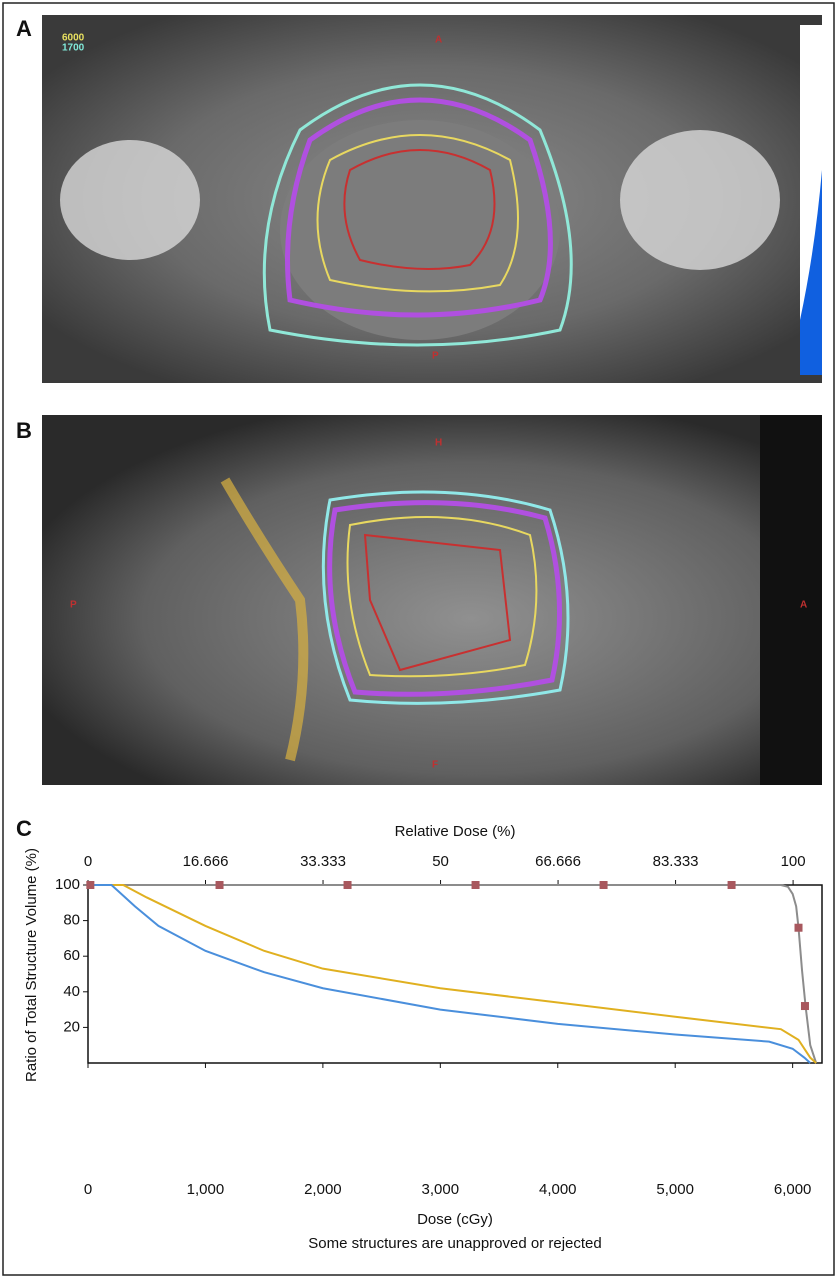 This screenshot has width=837, height=1283. Describe the element at coordinates (455, 1219) in the screenshot. I see `x-axis-label: Dose (cGy)` at that location.